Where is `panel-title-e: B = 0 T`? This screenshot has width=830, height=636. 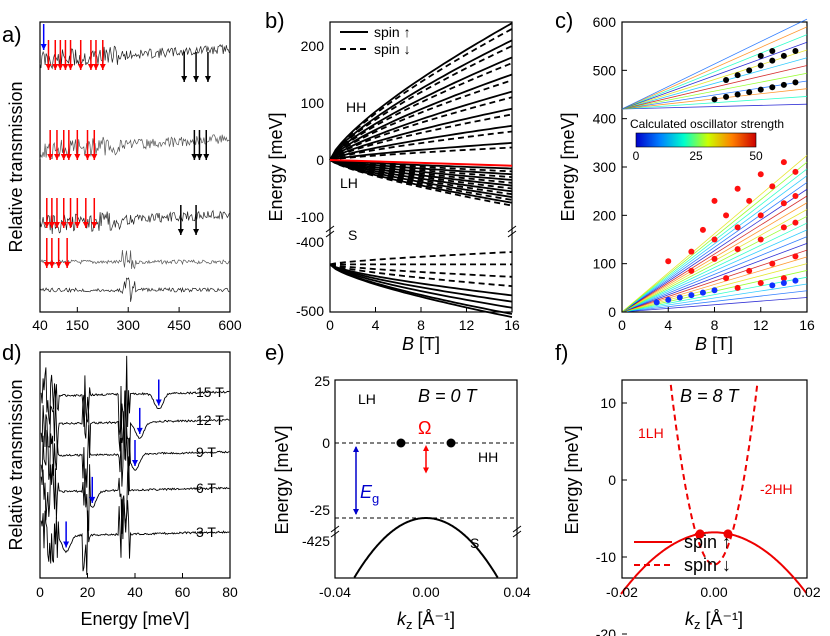 panel-title-e: B = 0 T is located at coordinates (448, 396).